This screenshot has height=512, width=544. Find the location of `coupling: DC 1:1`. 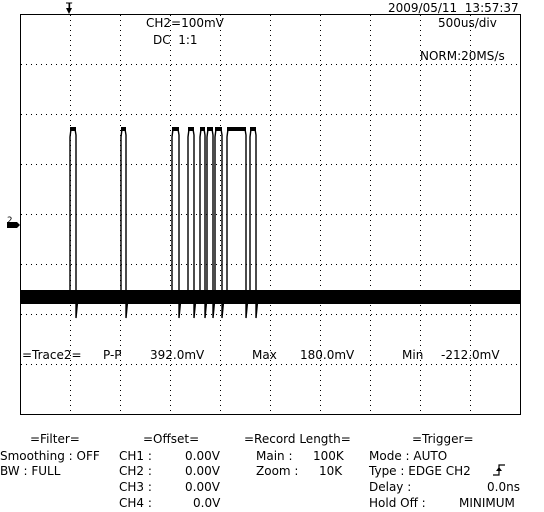

coupling: DC 1:1 is located at coordinates (175, 40).